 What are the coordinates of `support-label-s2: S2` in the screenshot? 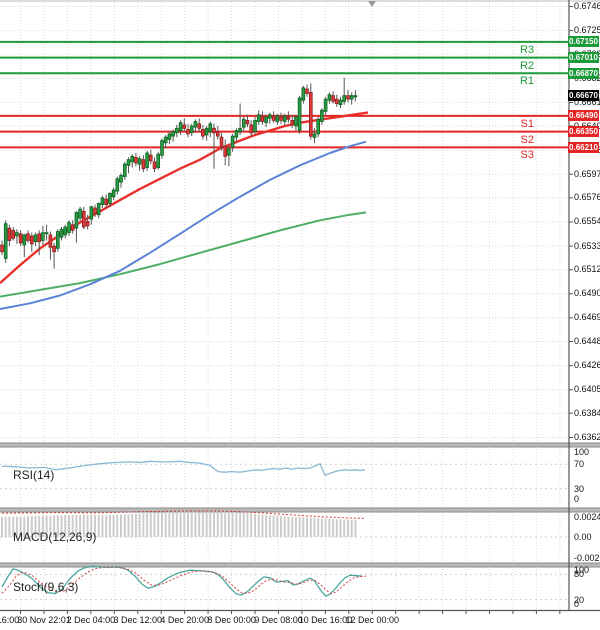 It's located at (527, 139).